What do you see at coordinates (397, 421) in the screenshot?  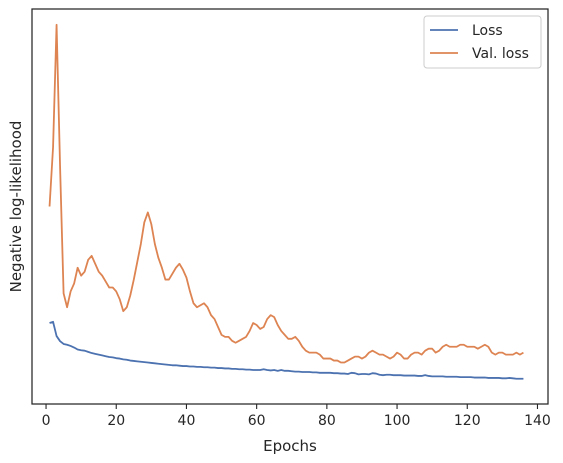 I see `x-tick-label: 100` at bounding box center [397, 421].